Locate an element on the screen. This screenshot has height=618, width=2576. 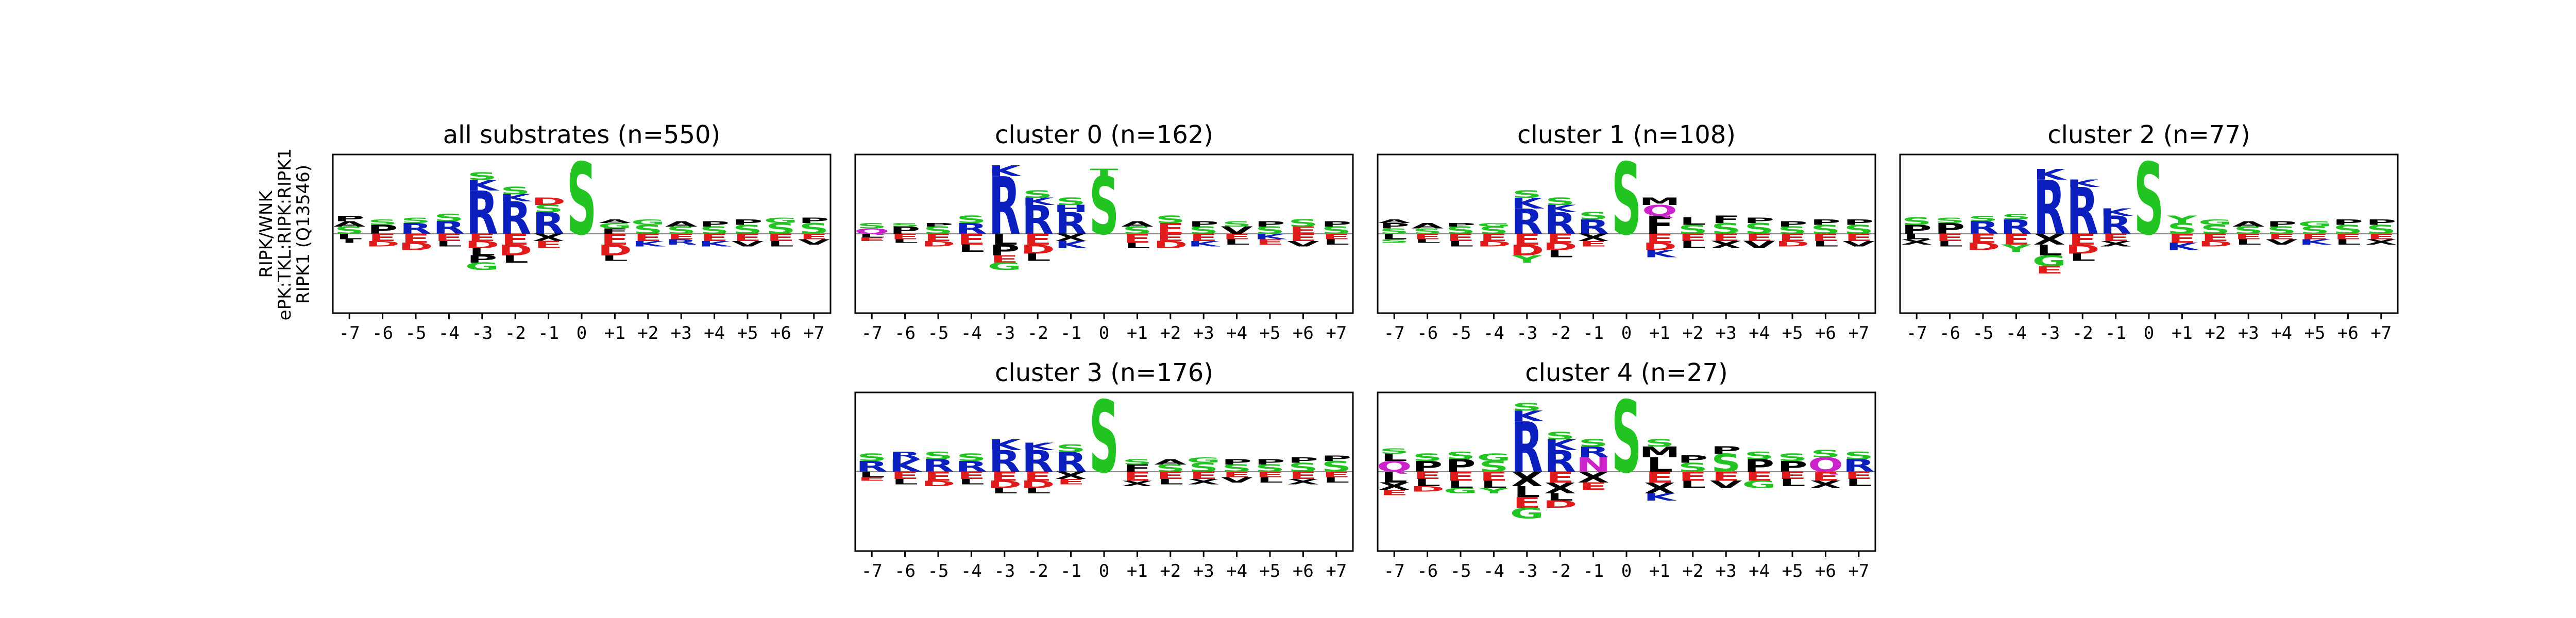
x-tick-label: +3 is located at coordinates (1204, 333).